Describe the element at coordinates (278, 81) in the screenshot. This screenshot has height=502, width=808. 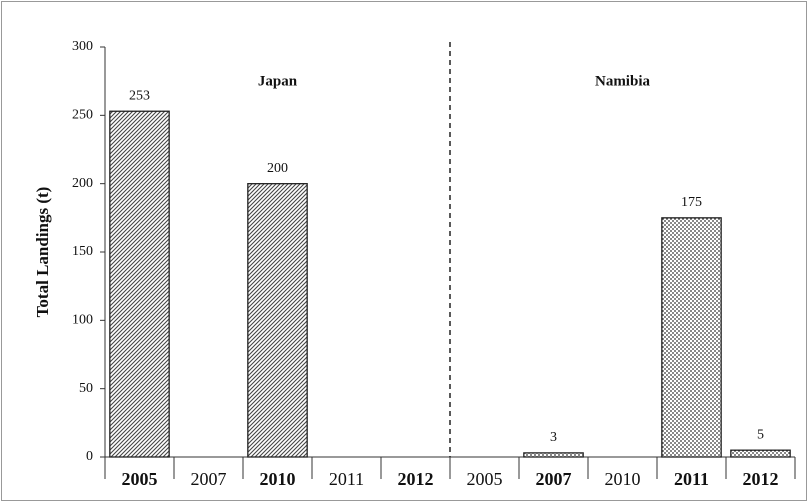
I see `group-label: Japan` at that location.